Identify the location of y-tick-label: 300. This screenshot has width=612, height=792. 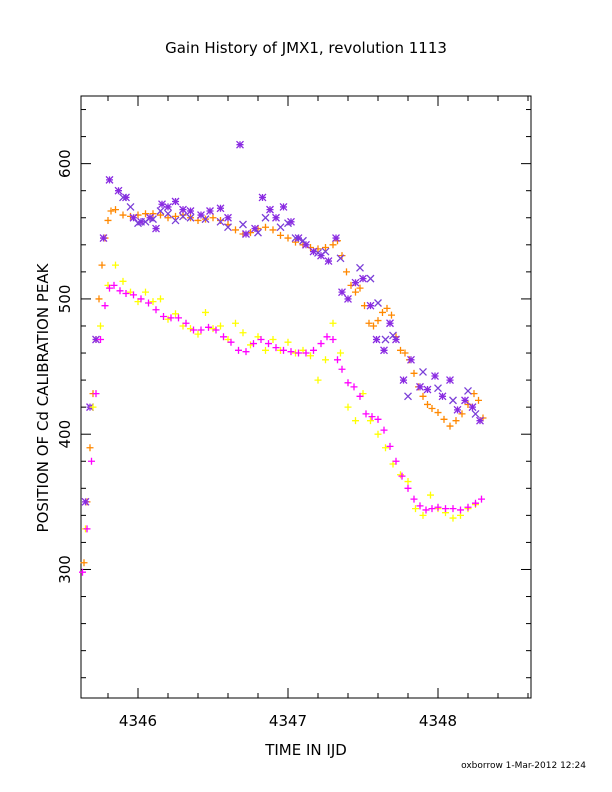
(65, 569).